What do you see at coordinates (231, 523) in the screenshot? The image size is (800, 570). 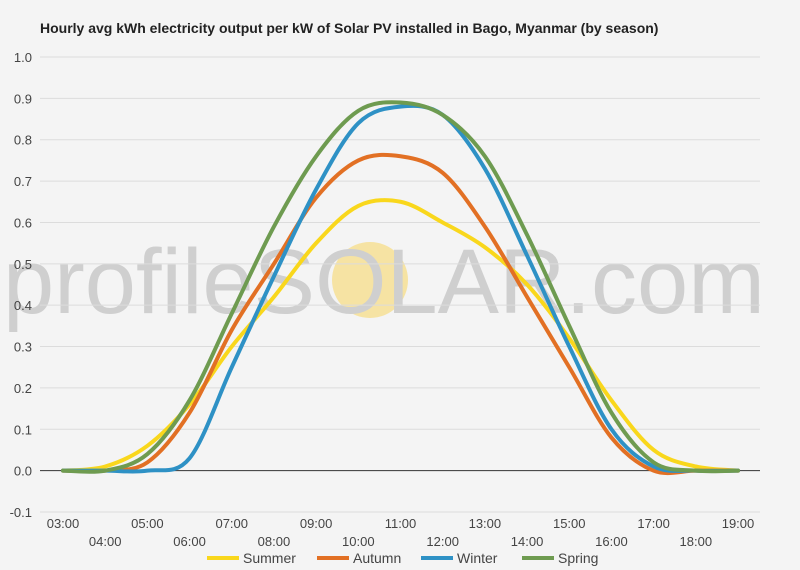 I see `x-tick-label: 07:00` at bounding box center [231, 523].